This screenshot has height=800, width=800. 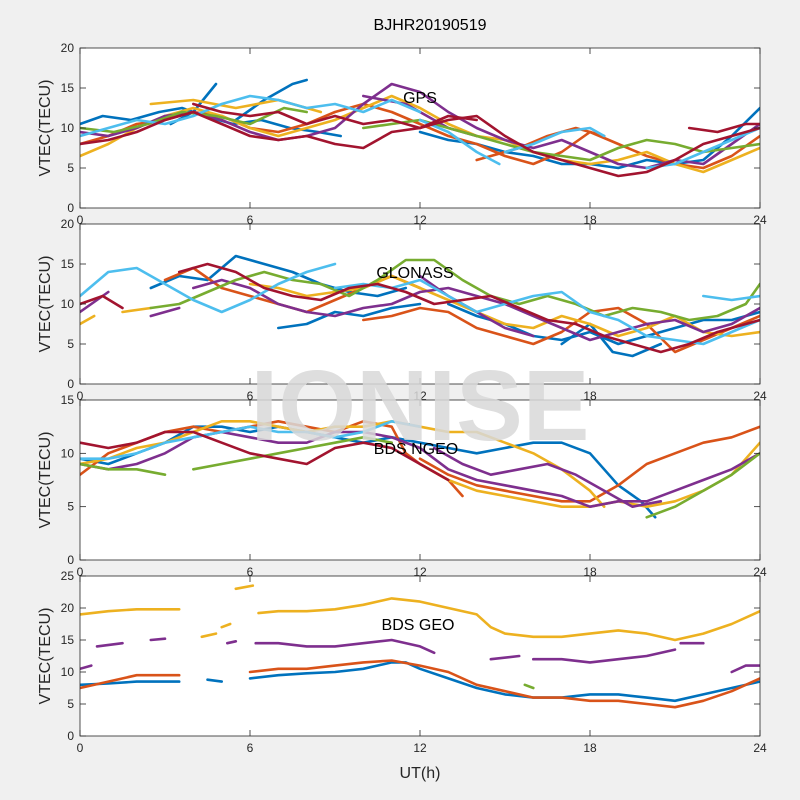 I want to click on panel-label: GLONASS, so click(x=414, y=273).